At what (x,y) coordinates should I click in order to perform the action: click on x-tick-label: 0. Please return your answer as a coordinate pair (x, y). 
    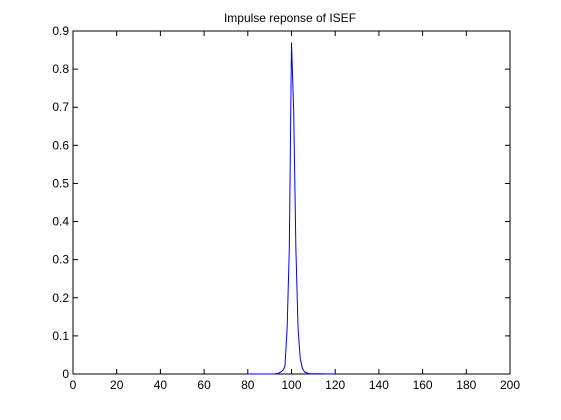
    Looking at the image, I should click on (73, 385).